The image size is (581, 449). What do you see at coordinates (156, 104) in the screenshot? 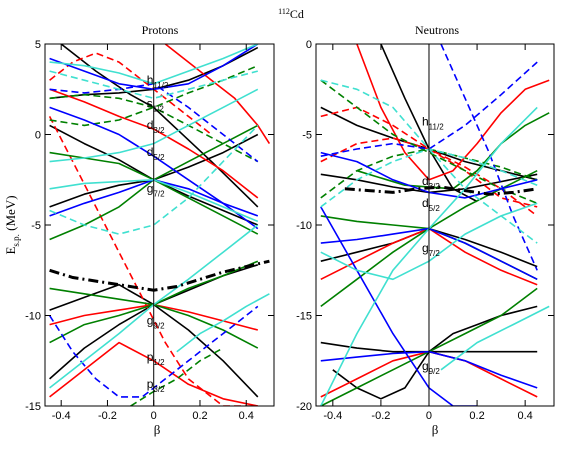
I see `protons-orbital-label: s1/2` at bounding box center [156, 104].